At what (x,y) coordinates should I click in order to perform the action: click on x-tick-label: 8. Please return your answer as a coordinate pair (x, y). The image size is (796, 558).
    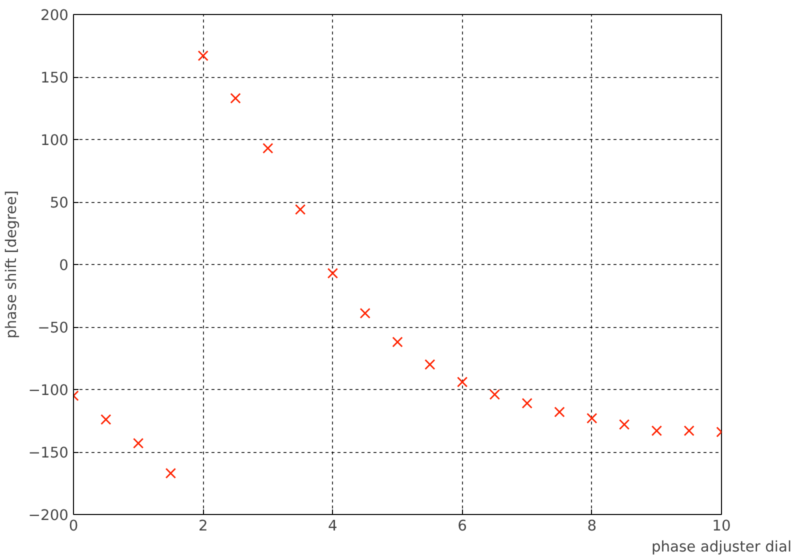
    Looking at the image, I should click on (592, 526).